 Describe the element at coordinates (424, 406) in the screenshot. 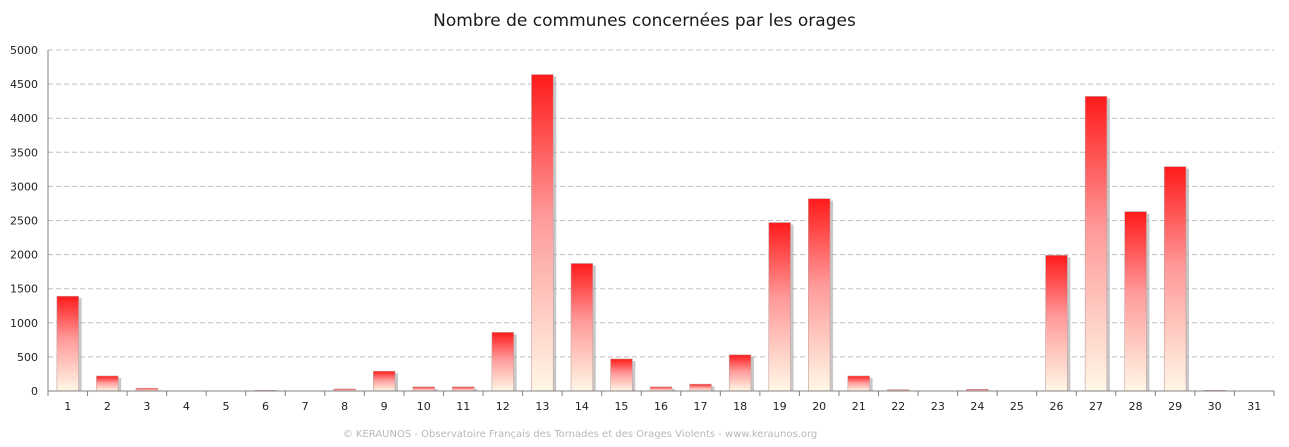

I see `x-tick-label: 10` at that location.